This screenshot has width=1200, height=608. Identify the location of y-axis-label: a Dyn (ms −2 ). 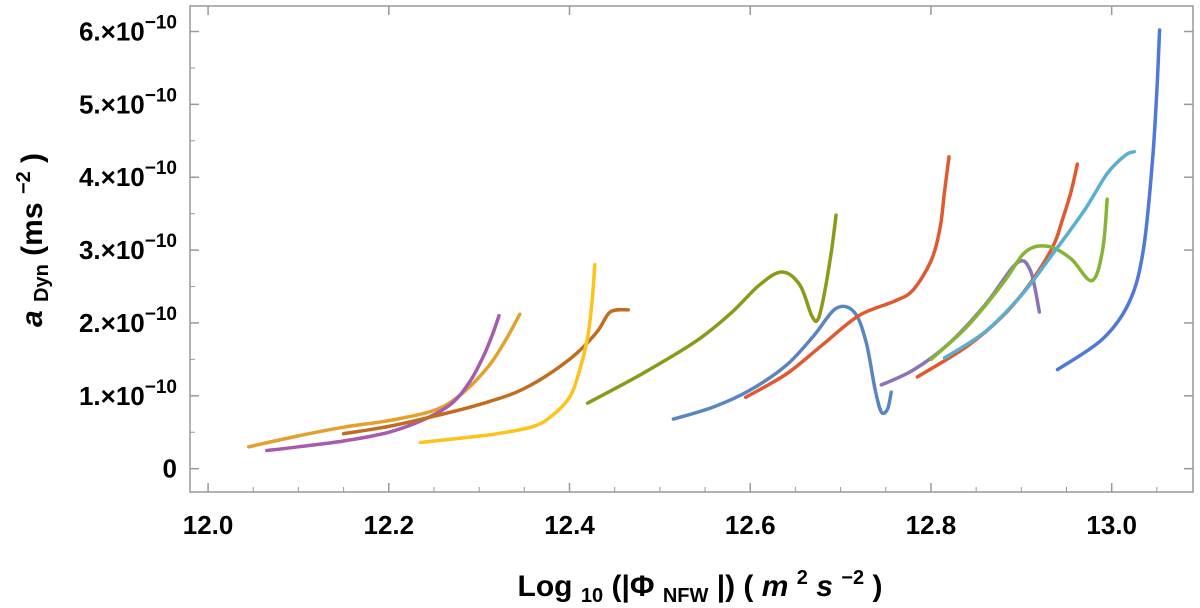
(29, 240).